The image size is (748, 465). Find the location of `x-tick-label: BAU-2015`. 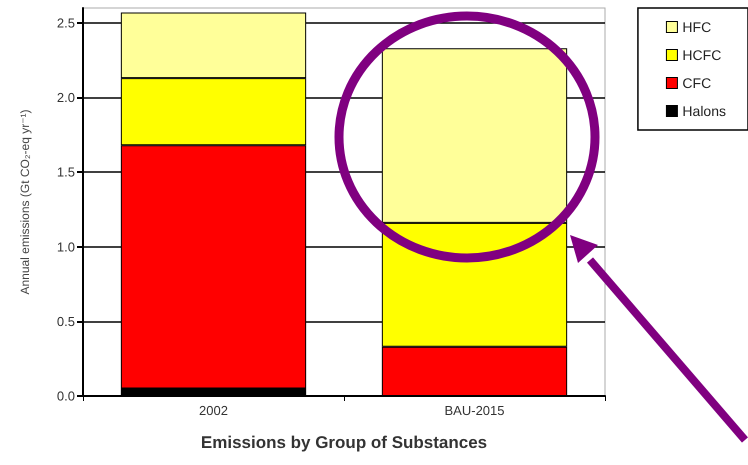

x-tick-label: BAU-2015 is located at coordinates (474, 410).